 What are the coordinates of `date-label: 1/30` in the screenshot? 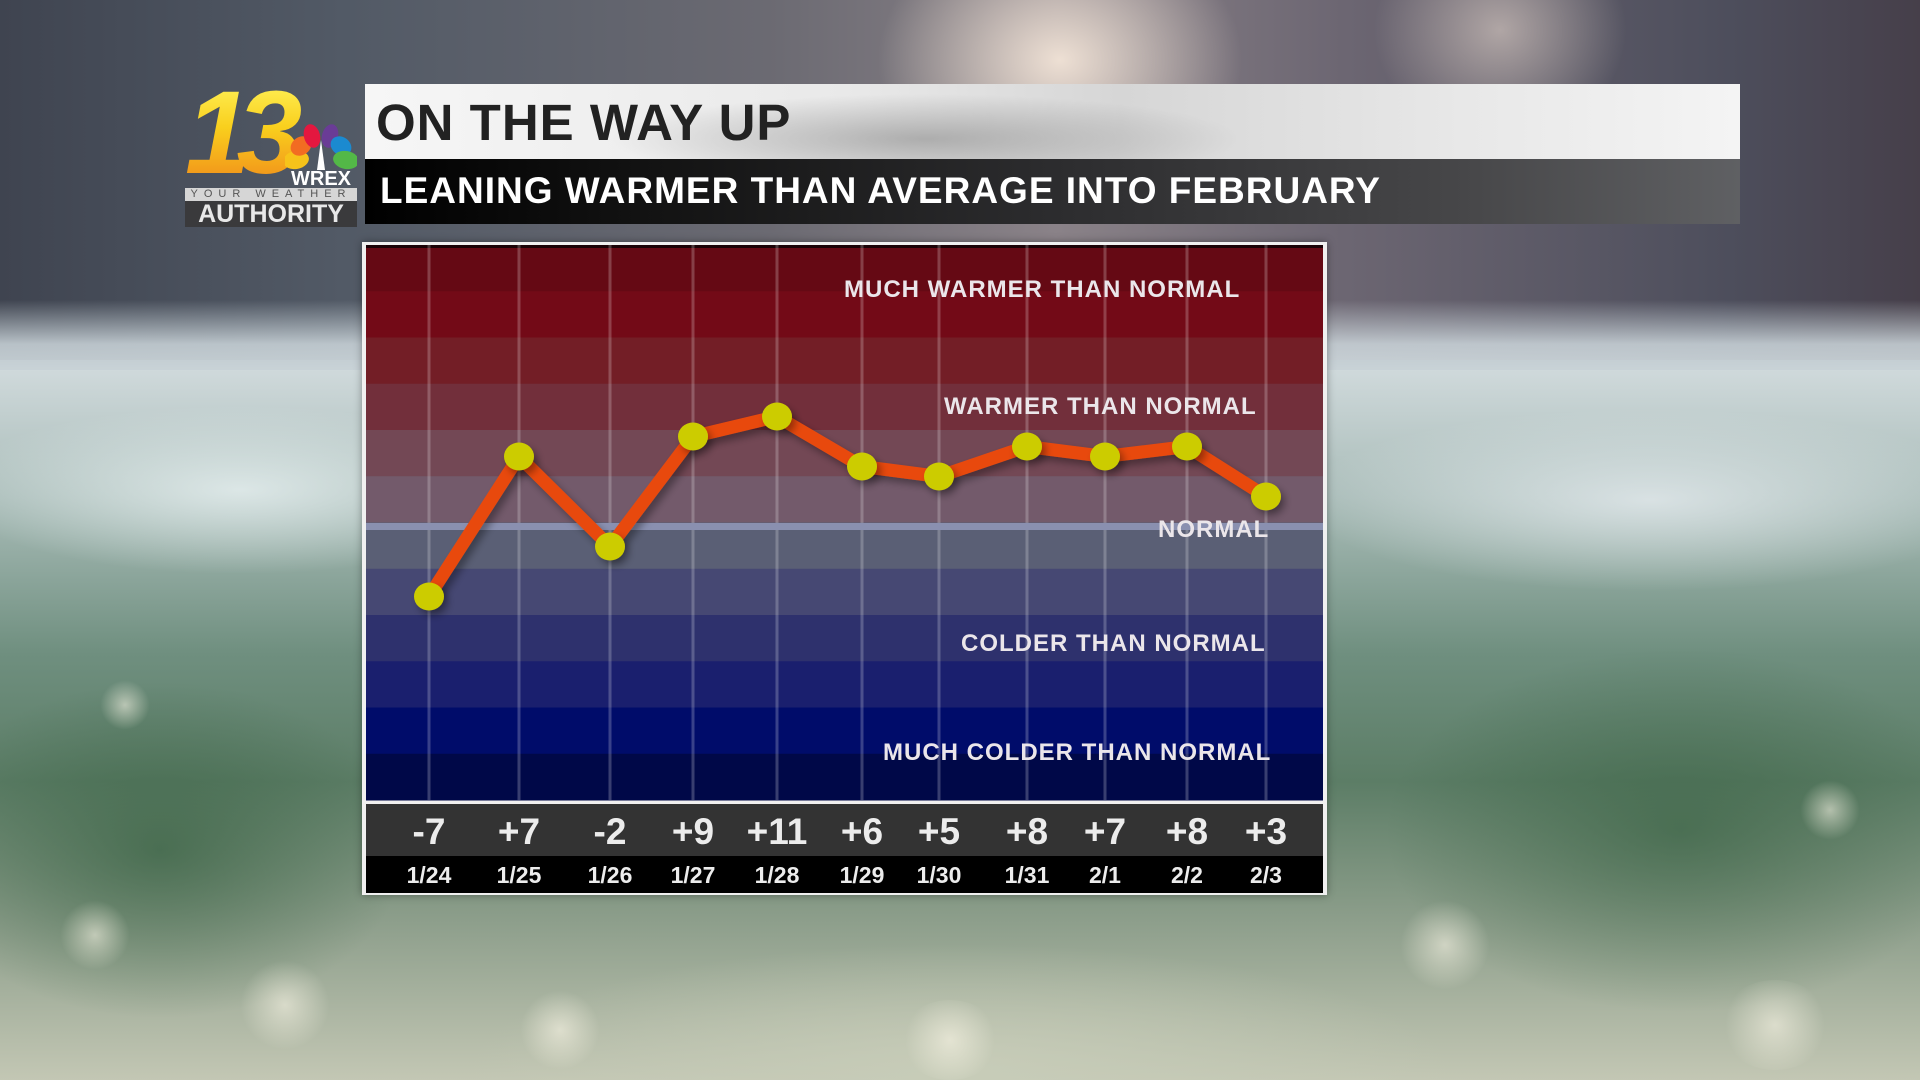 It's located at (939, 875).